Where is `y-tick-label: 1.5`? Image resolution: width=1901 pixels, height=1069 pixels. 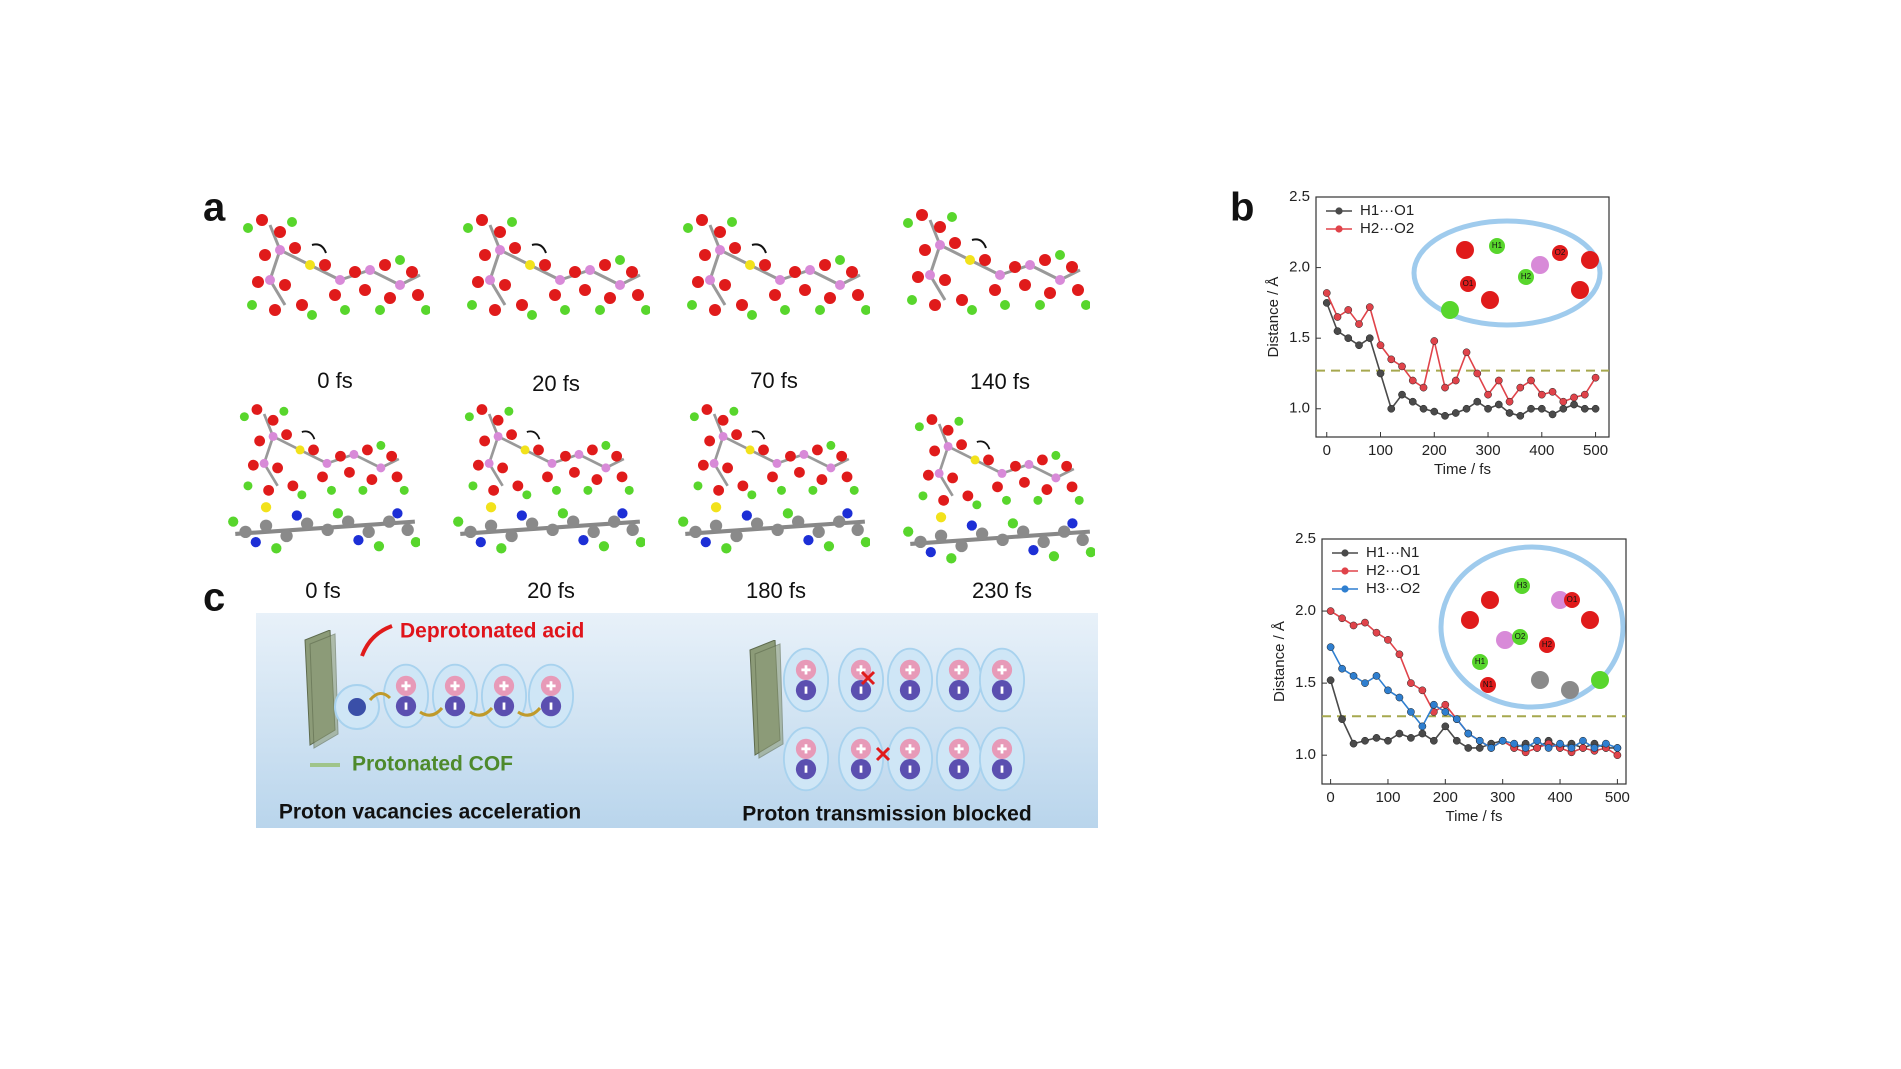
y-tick-label: 1.5 is located at coordinates (1305, 682).